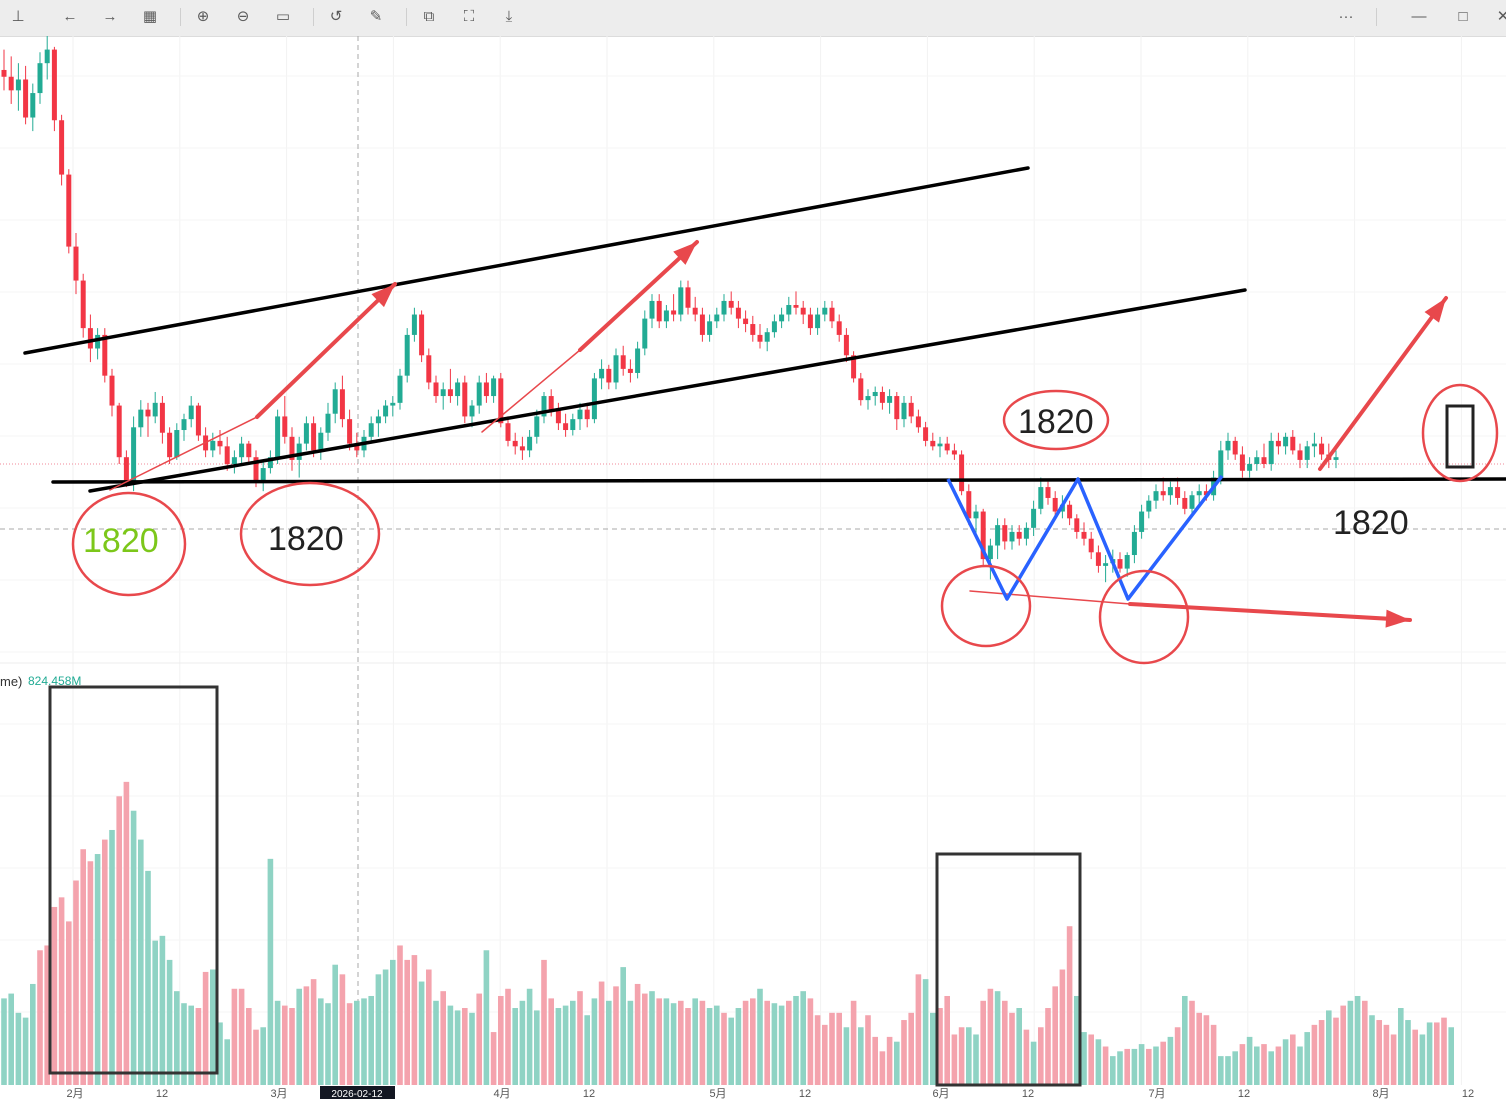  Describe the element at coordinates (509, 16) in the screenshot. I see `download-icon: ⤓` at that location.